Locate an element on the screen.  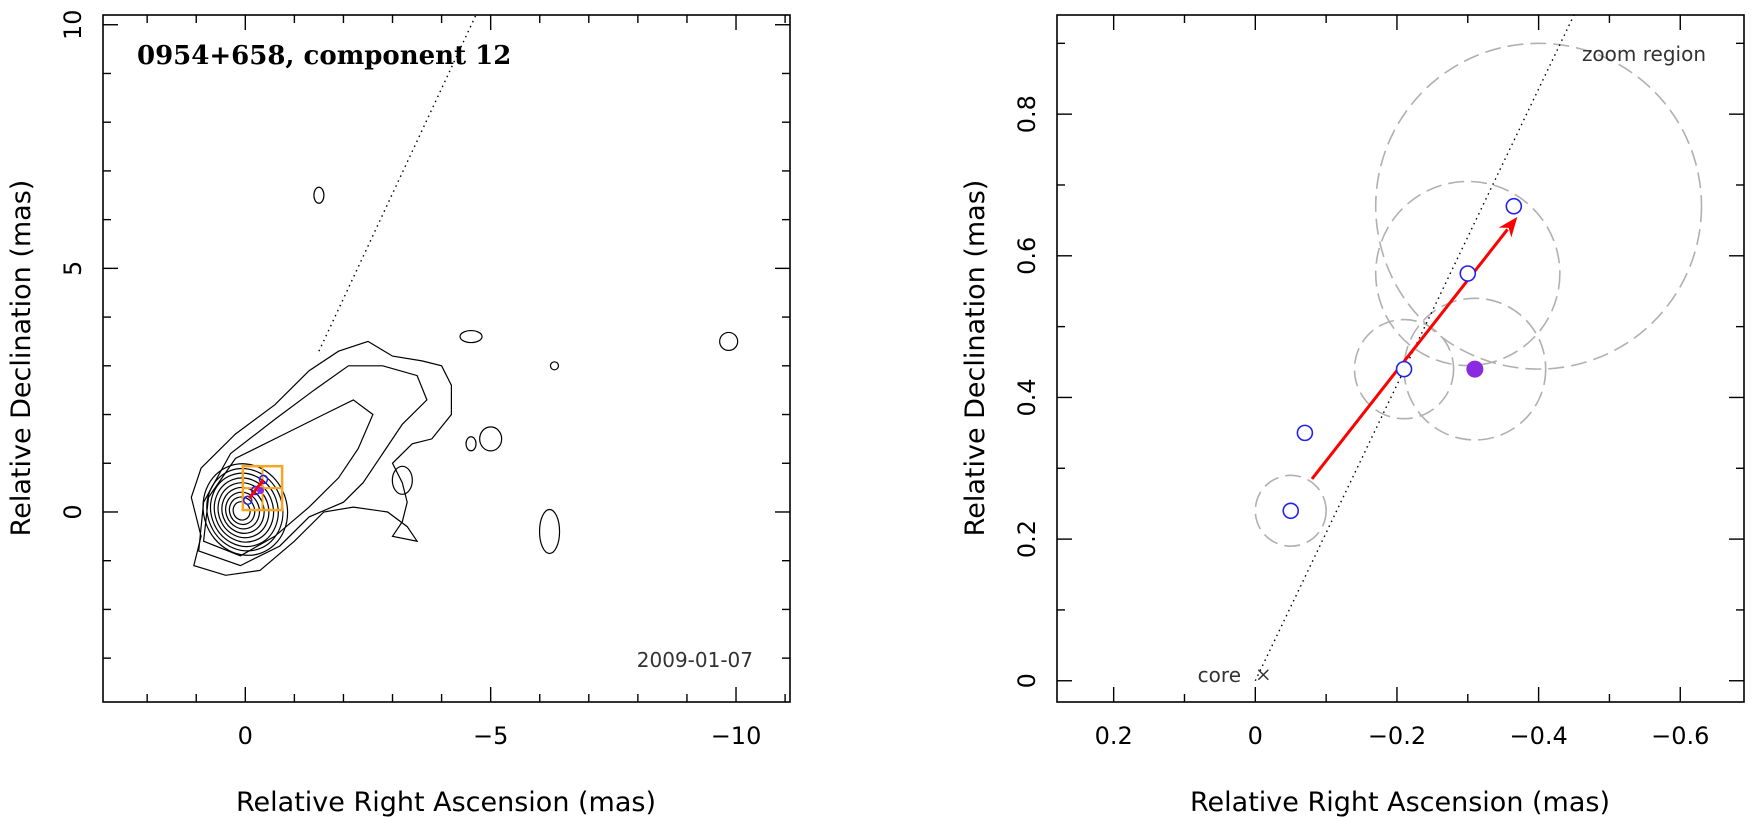
core-cross-b is located at coordinates (1263, 675).